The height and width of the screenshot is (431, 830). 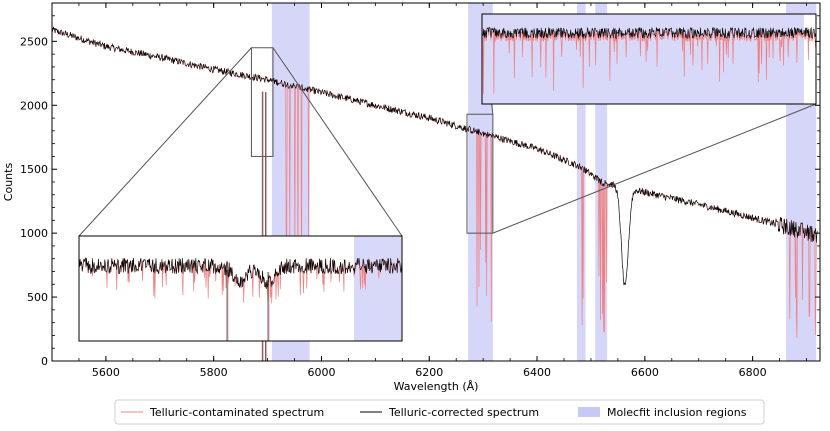 I want to click on sodium-inset-frame, so click(x=240, y=288).